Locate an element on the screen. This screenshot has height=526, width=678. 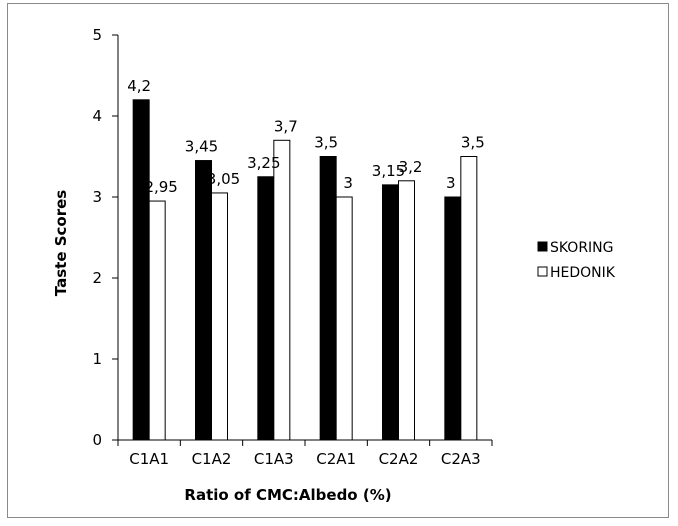
data-label-hedonik: 3,5 is located at coordinates (473, 143).